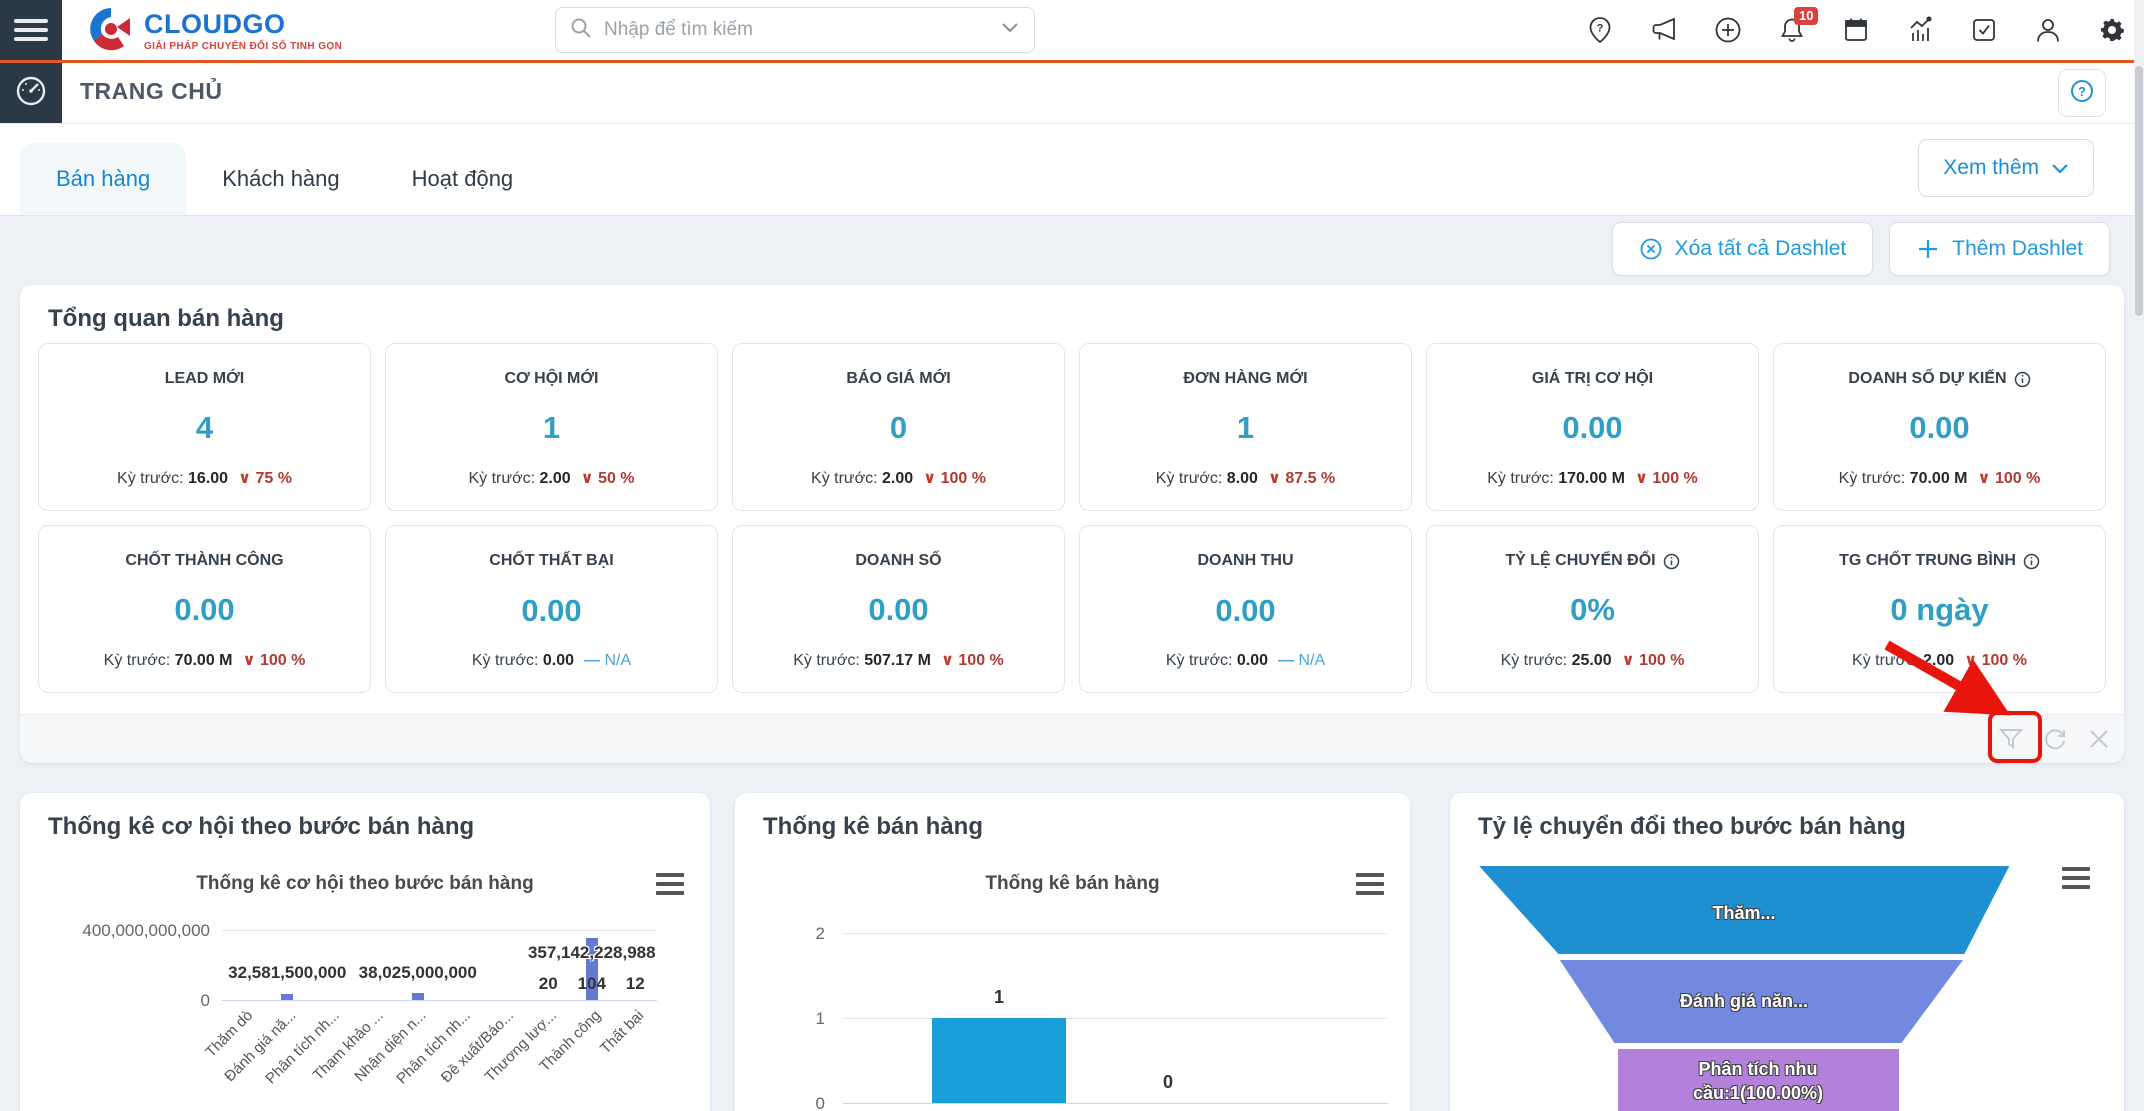 The image size is (2144, 1111). Describe the element at coordinates (2011, 739) in the screenshot. I see `filter-icon` at that location.